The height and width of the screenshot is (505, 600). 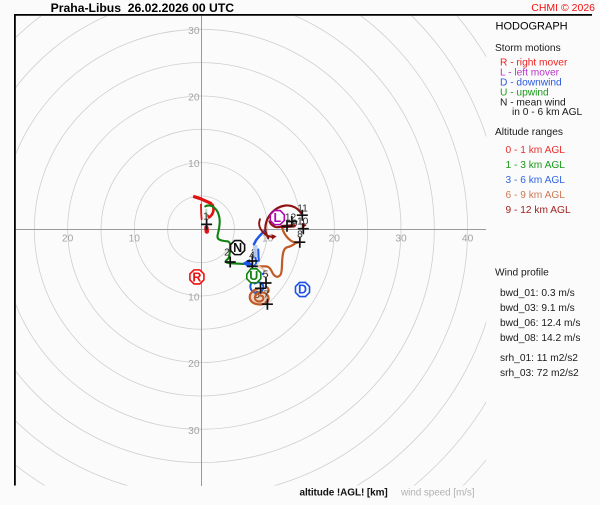 I want to click on svg-text: 2, so click(x=227, y=253).